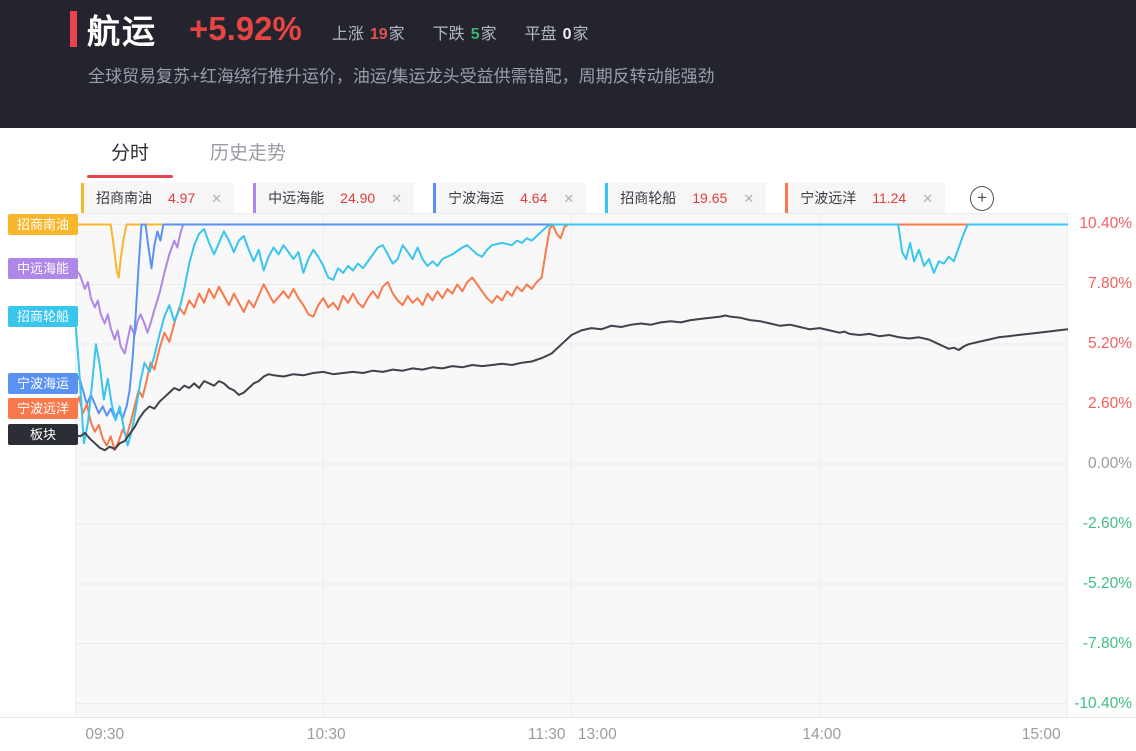 This screenshot has width=1136, height=751. Describe the element at coordinates (296, 198) in the screenshot. I see `stock-chip-name: 中远海能` at that location.